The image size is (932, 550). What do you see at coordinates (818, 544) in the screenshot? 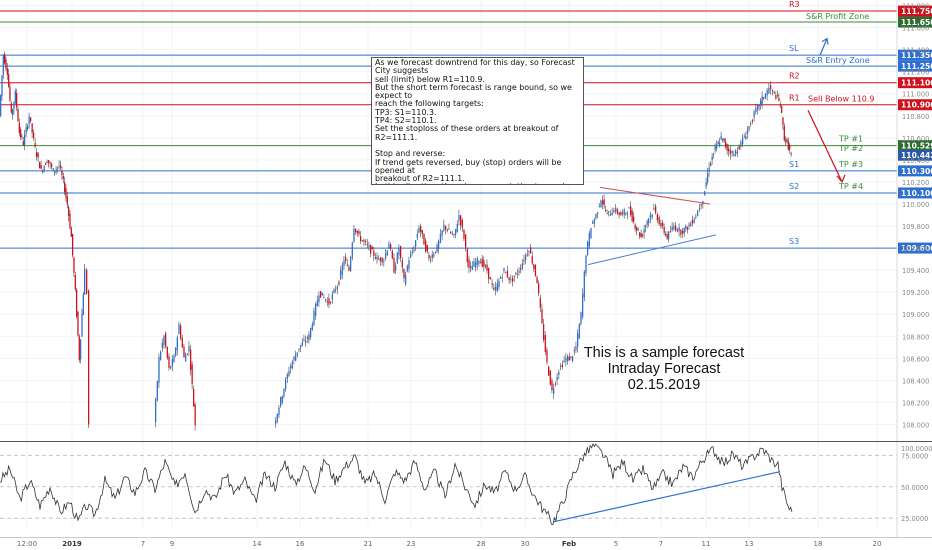
I see `time-tick-label: 18` at bounding box center [818, 544].